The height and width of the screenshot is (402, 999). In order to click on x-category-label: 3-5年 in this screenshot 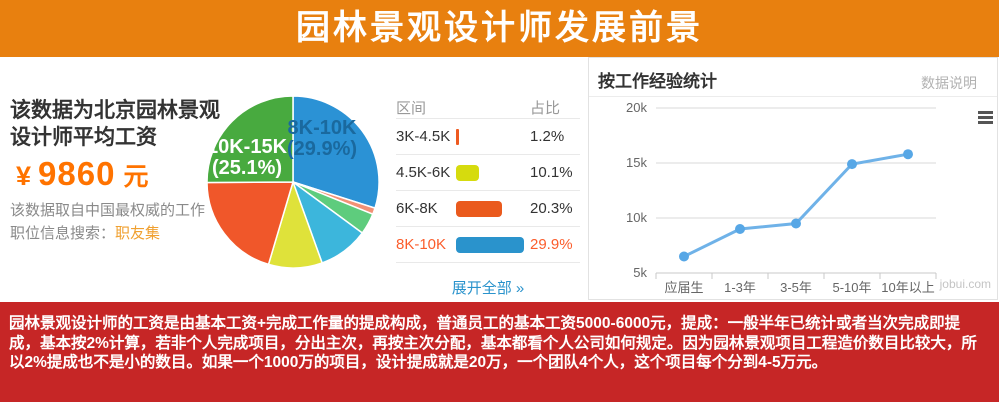, I will do `click(796, 287)`.